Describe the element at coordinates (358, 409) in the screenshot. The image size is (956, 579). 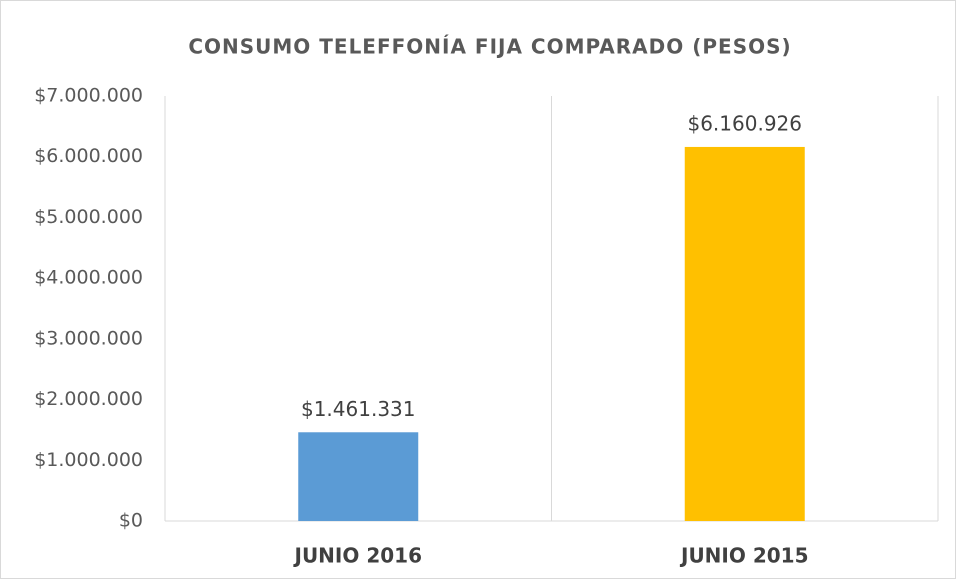
I see `value-label: $1.461.331` at that location.